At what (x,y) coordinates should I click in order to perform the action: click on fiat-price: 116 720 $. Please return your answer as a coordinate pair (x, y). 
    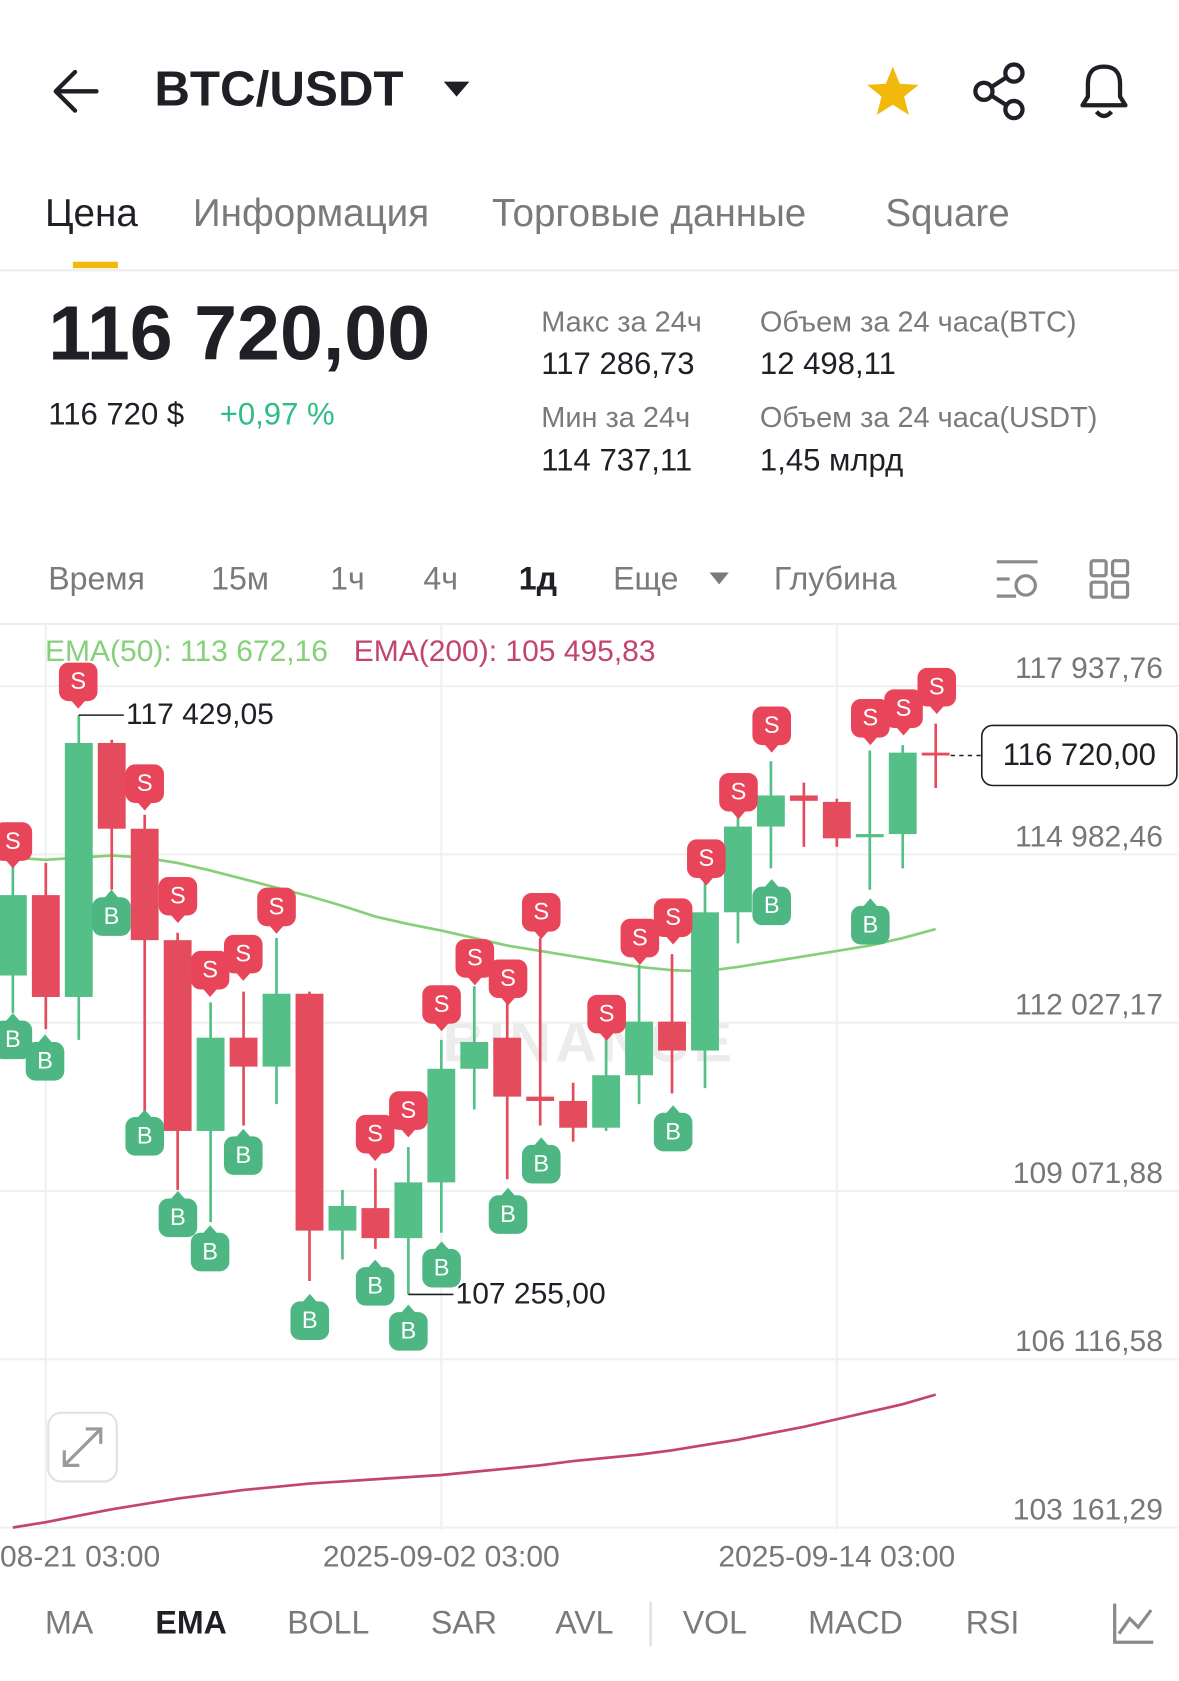
    Looking at the image, I should click on (116, 413).